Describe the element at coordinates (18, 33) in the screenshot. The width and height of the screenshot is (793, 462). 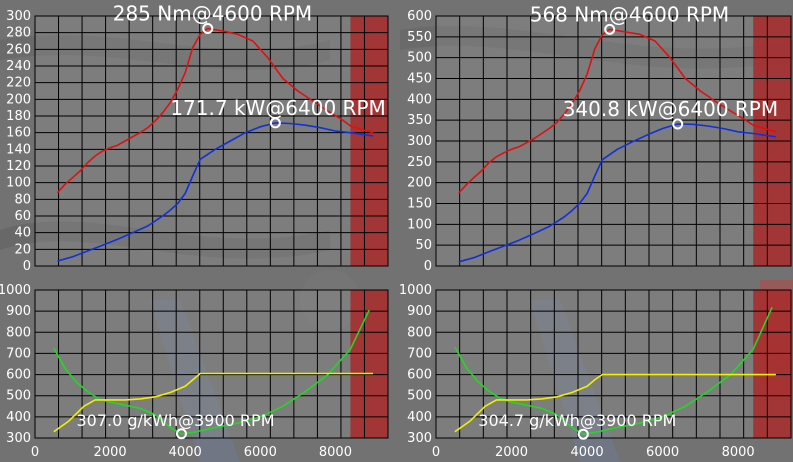
I see `y-tick-label: 280` at that location.